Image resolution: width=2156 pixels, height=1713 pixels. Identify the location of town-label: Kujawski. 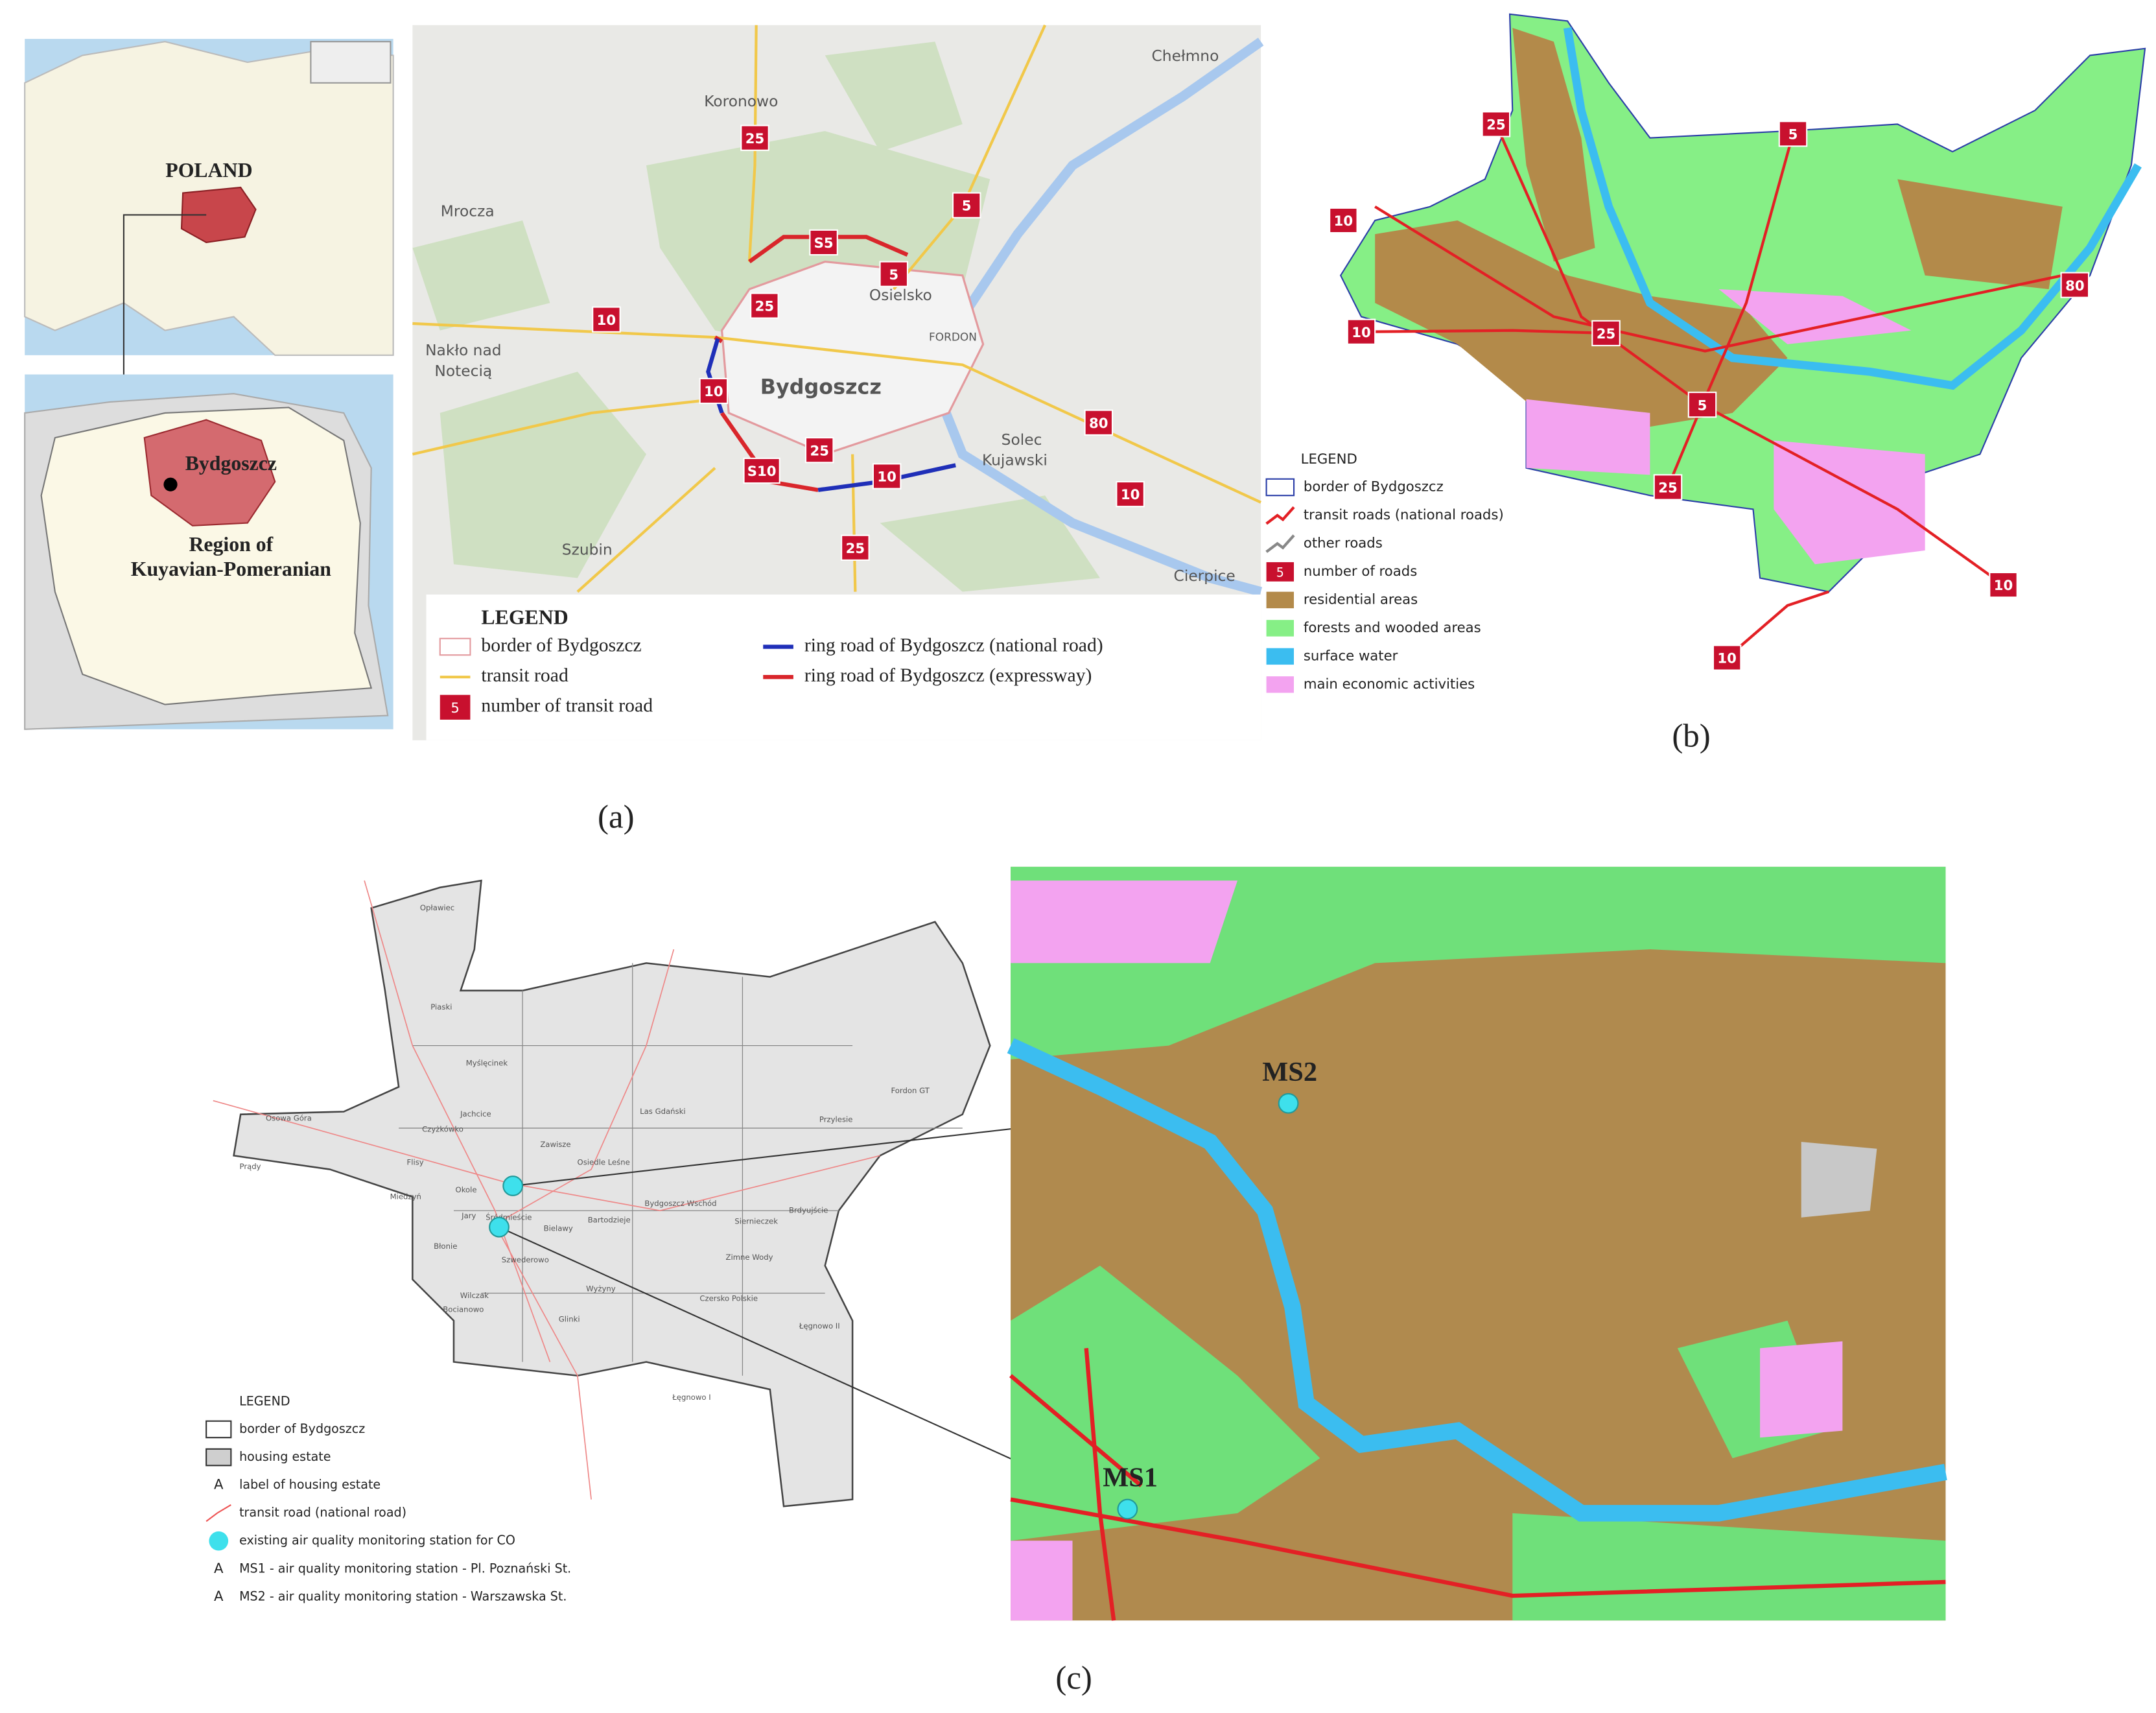
(1015, 460).